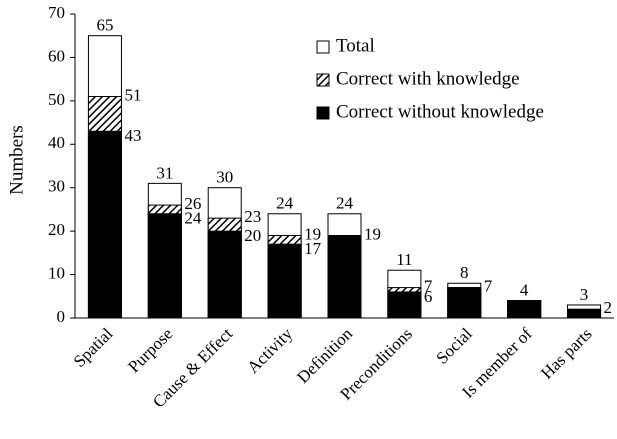 This screenshot has width=617, height=439. Describe the element at coordinates (355, 45) in the screenshot. I see `legend-label: Total` at that location.